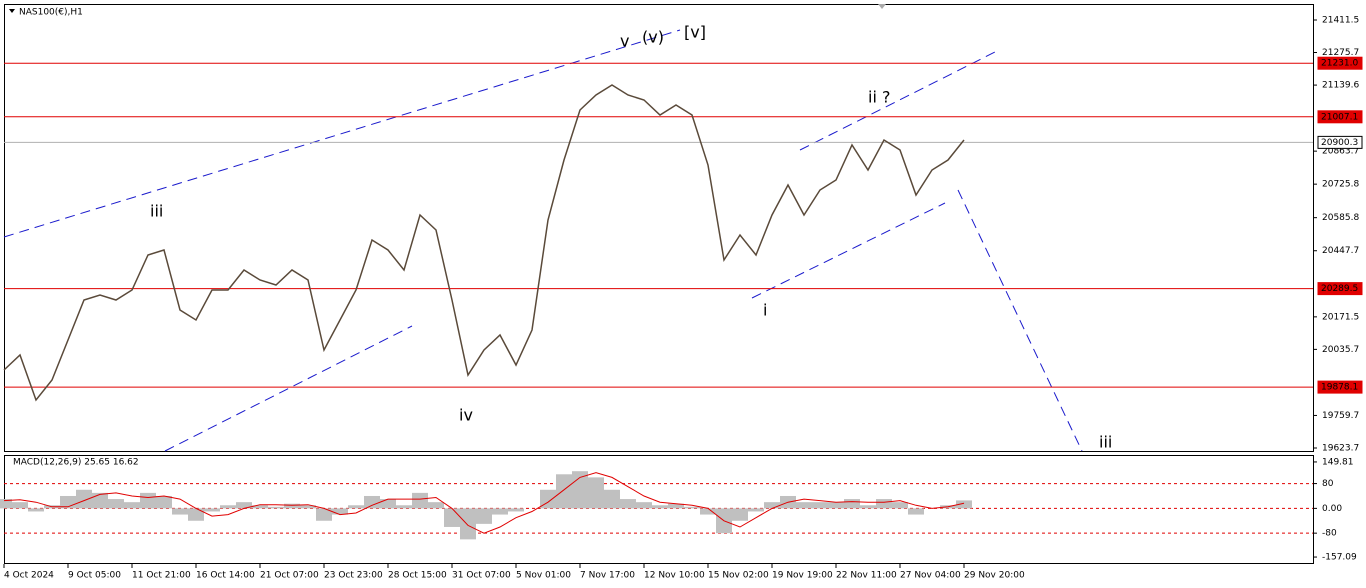 The height and width of the screenshot is (588, 1366). What do you see at coordinates (1340, 152) in the screenshot?
I see `y-tick-label: 20863.7` at bounding box center [1340, 152].